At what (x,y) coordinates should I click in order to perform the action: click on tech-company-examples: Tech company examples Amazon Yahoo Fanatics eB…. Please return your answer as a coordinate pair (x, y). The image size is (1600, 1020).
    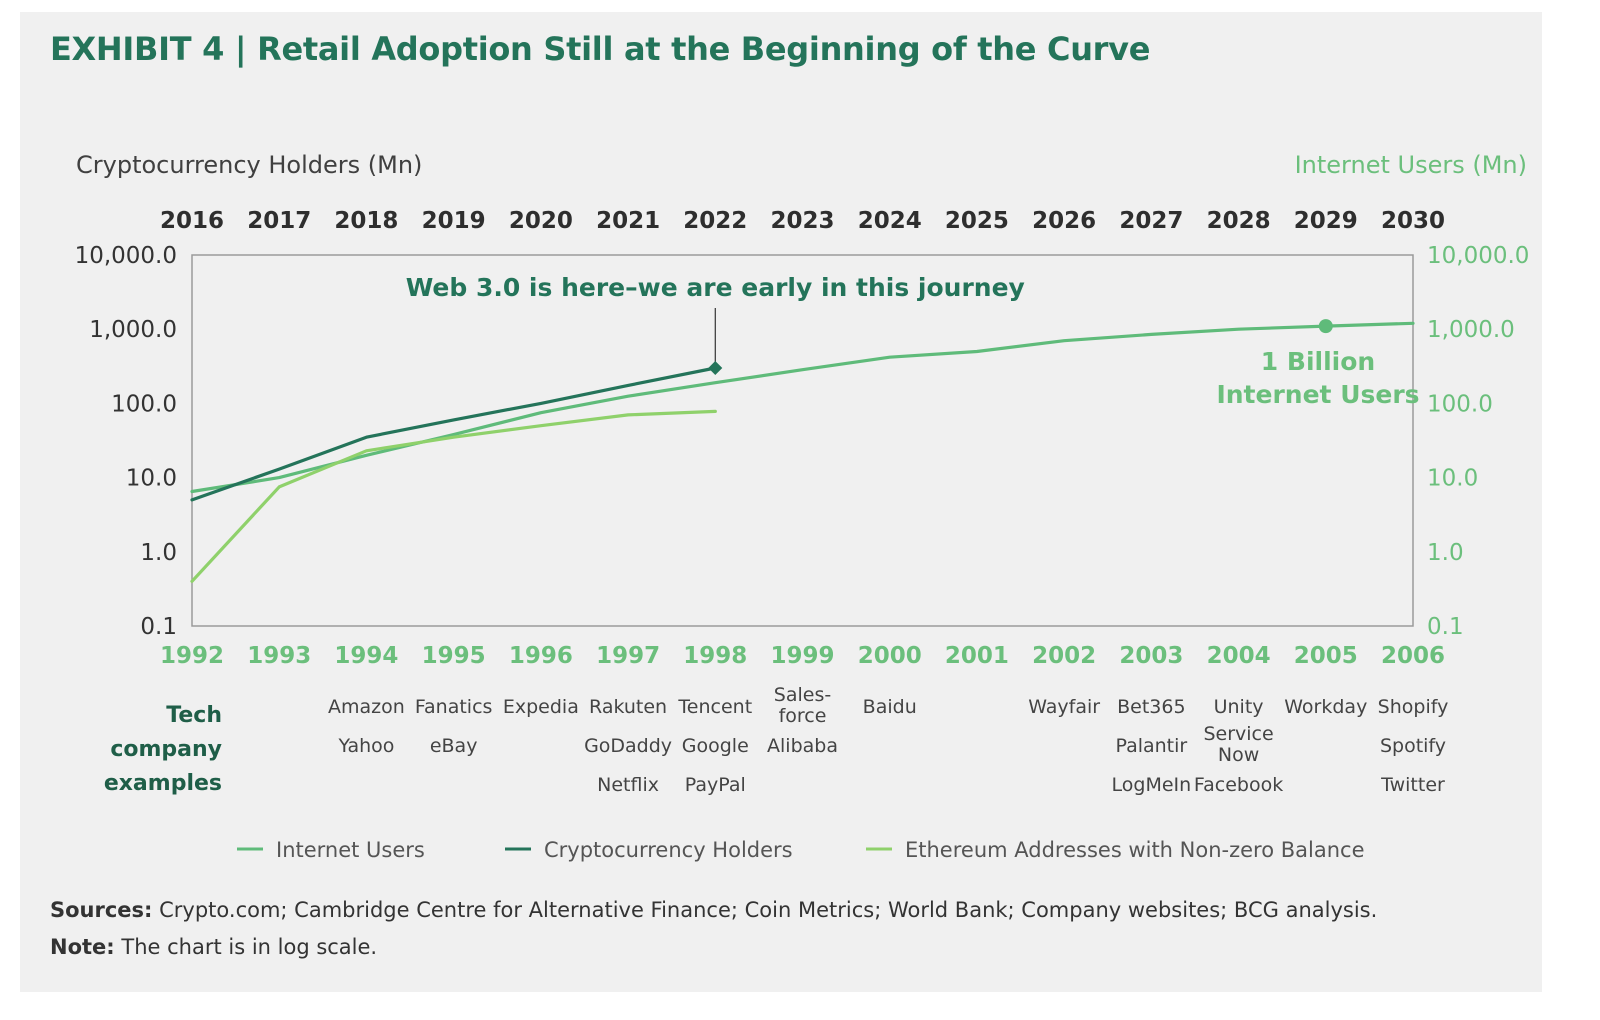
    Looking at the image, I should click on (776, 740).